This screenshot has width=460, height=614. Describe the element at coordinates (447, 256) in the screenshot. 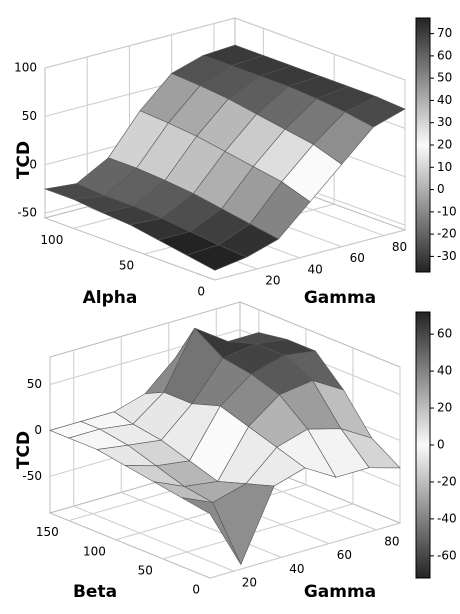

I see `colorbar-tick-label: -30` at that location.